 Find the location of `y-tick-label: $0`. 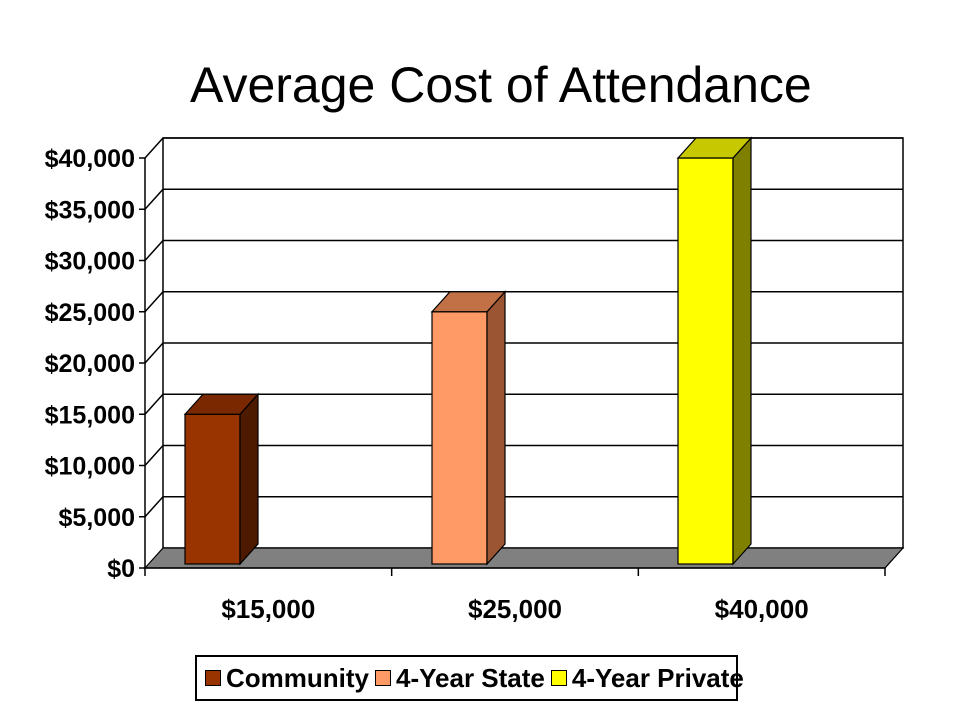

y-tick-label: $0 is located at coordinates (121, 569).